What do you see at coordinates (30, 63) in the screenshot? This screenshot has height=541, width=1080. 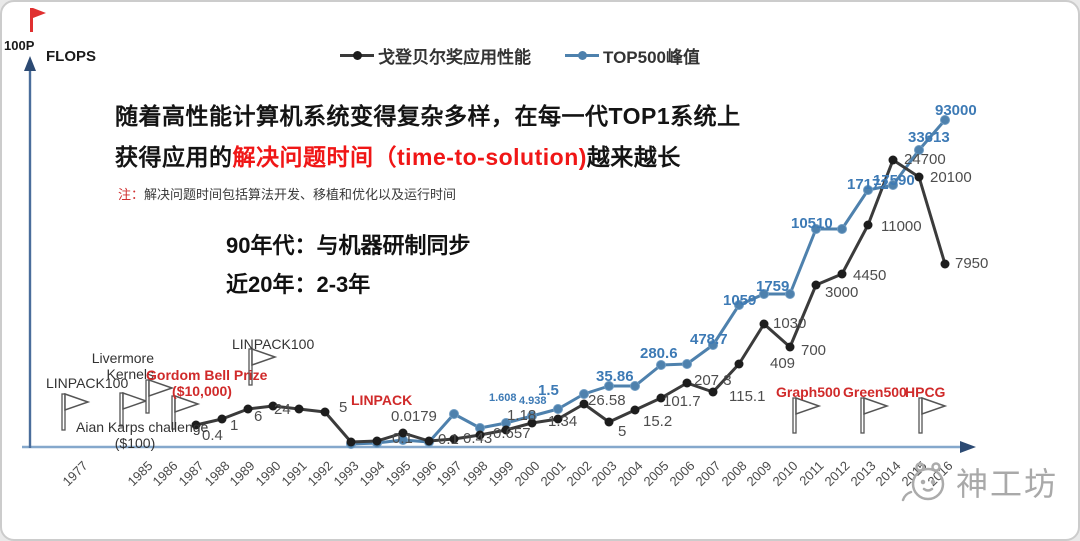 I see `y-axis-arrow-icon` at bounding box center [30, 63].